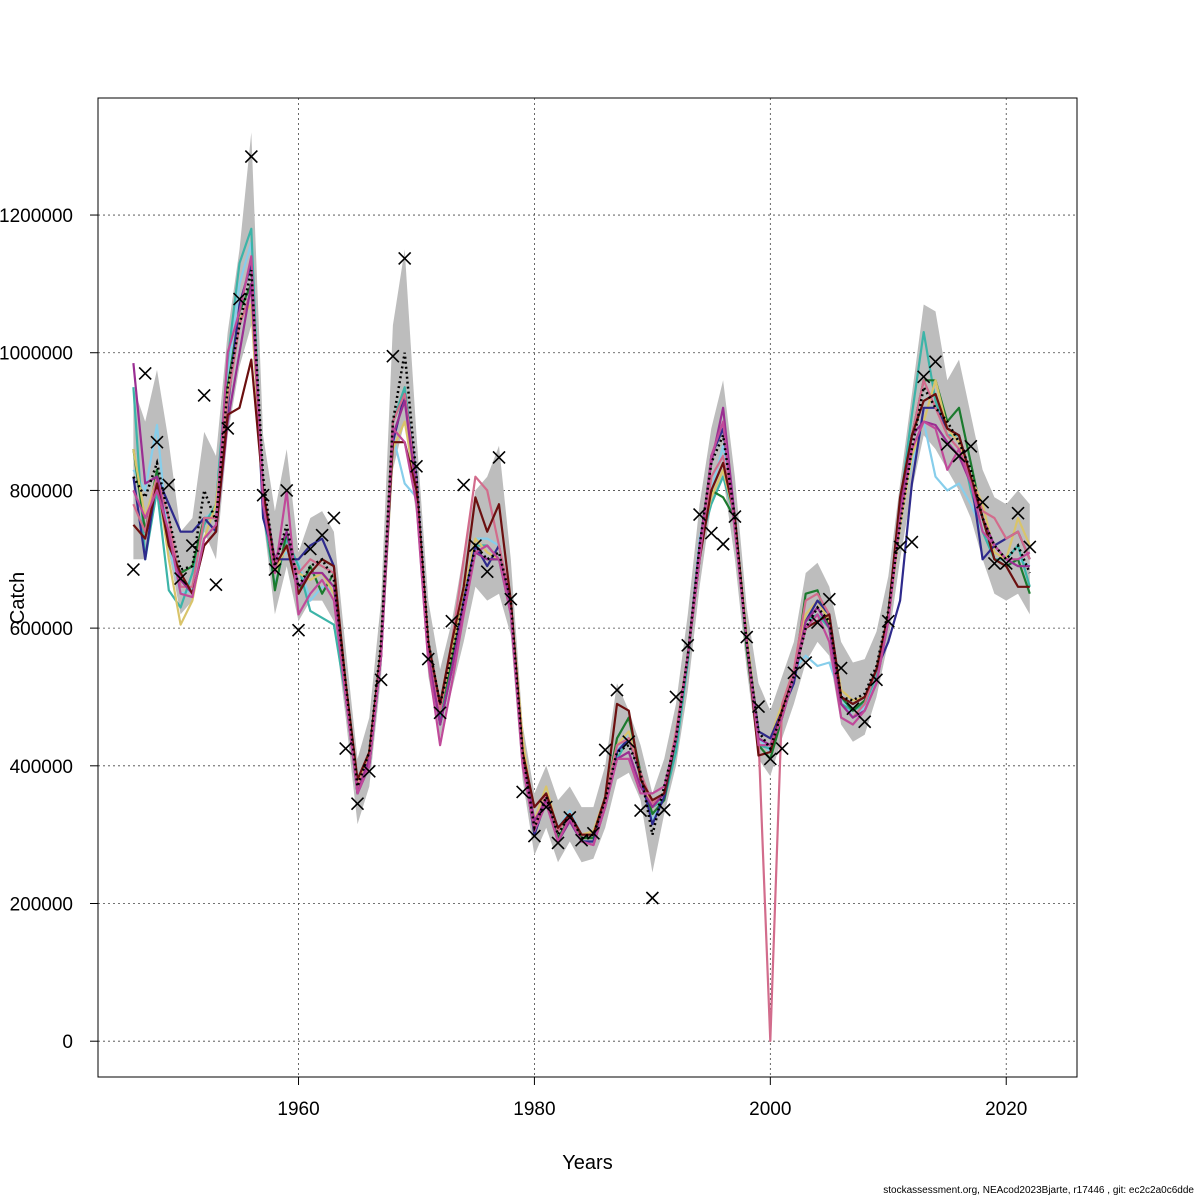 The width and height of the screenshot is (1200, 1200). I want to click on y-tick-label: 1200000, so click(36, 216).